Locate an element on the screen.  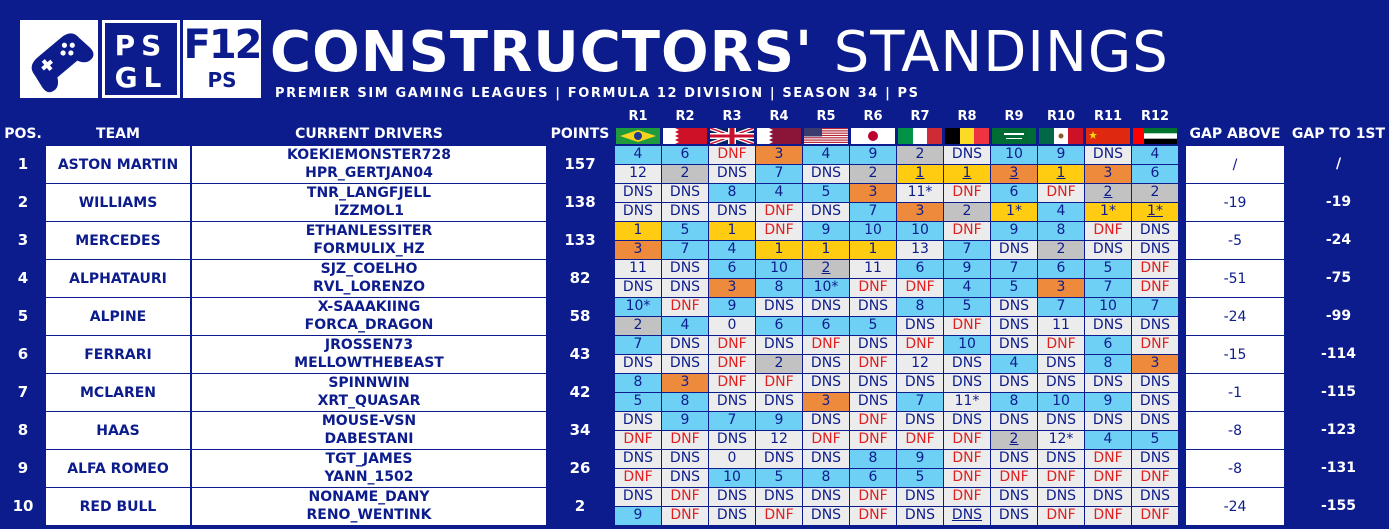
race-result-cell: 11 is located at coordinates (1061, 326).